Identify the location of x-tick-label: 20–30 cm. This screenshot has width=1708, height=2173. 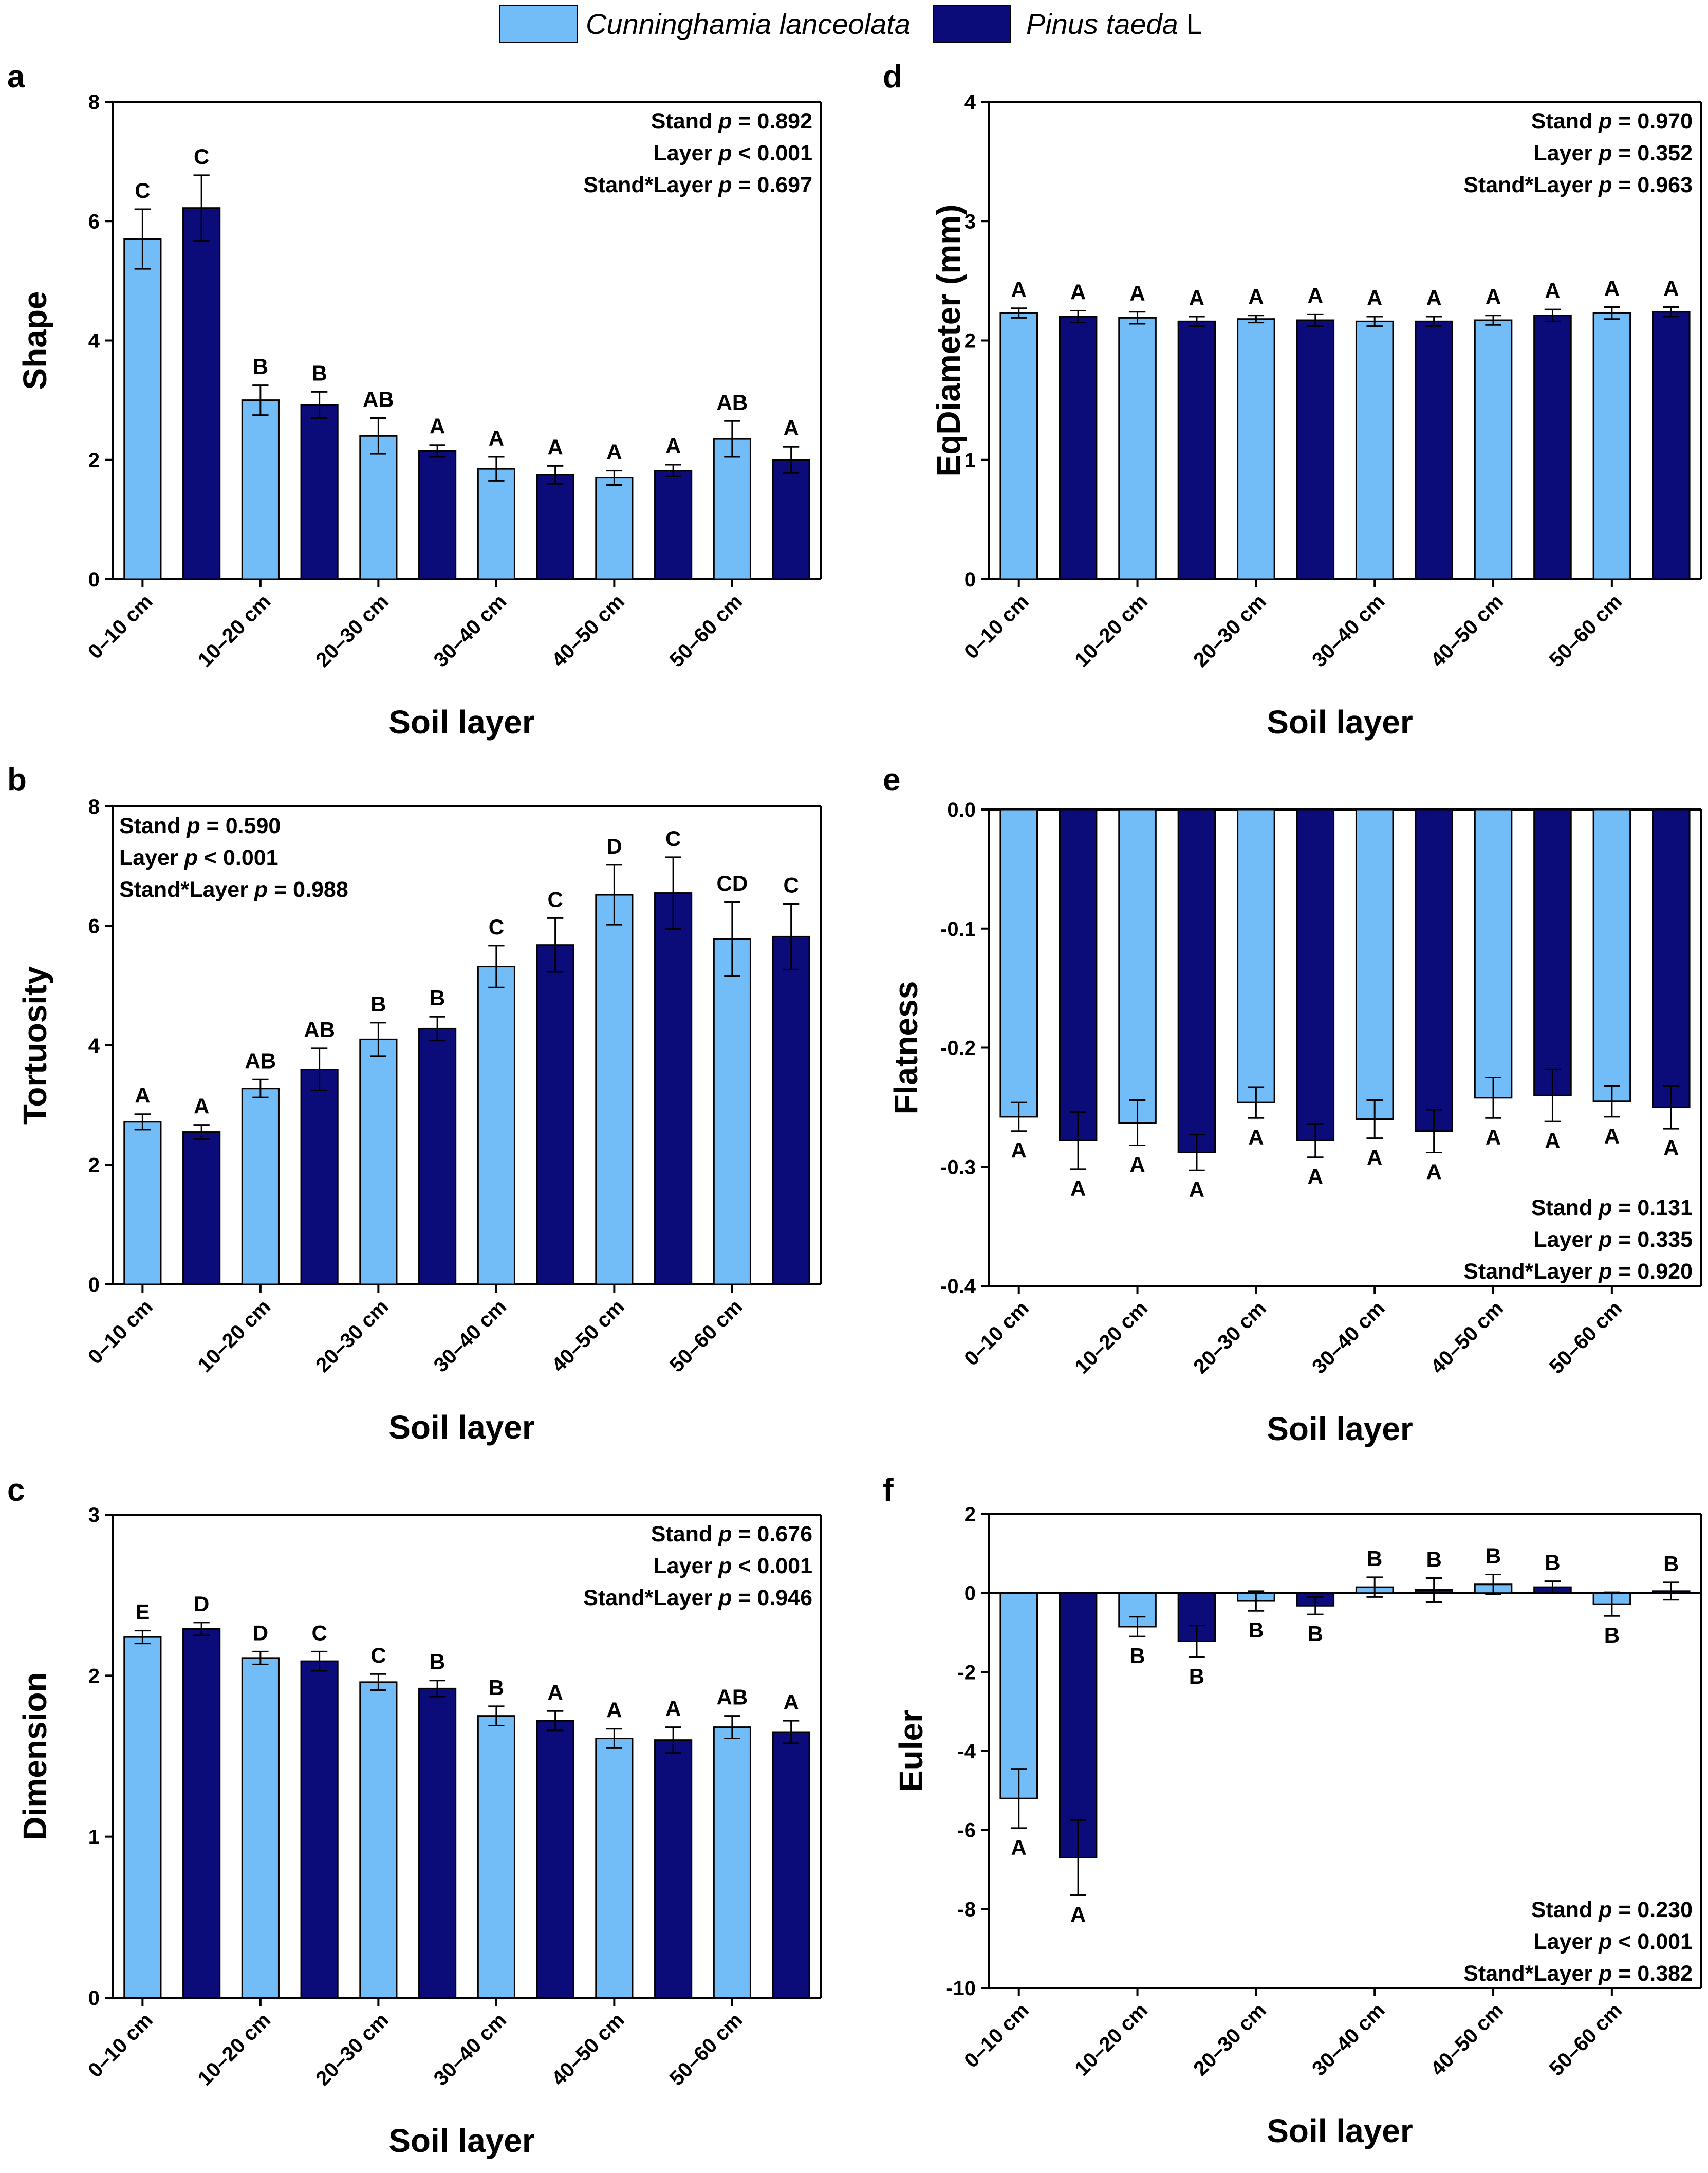
(352, 1336).